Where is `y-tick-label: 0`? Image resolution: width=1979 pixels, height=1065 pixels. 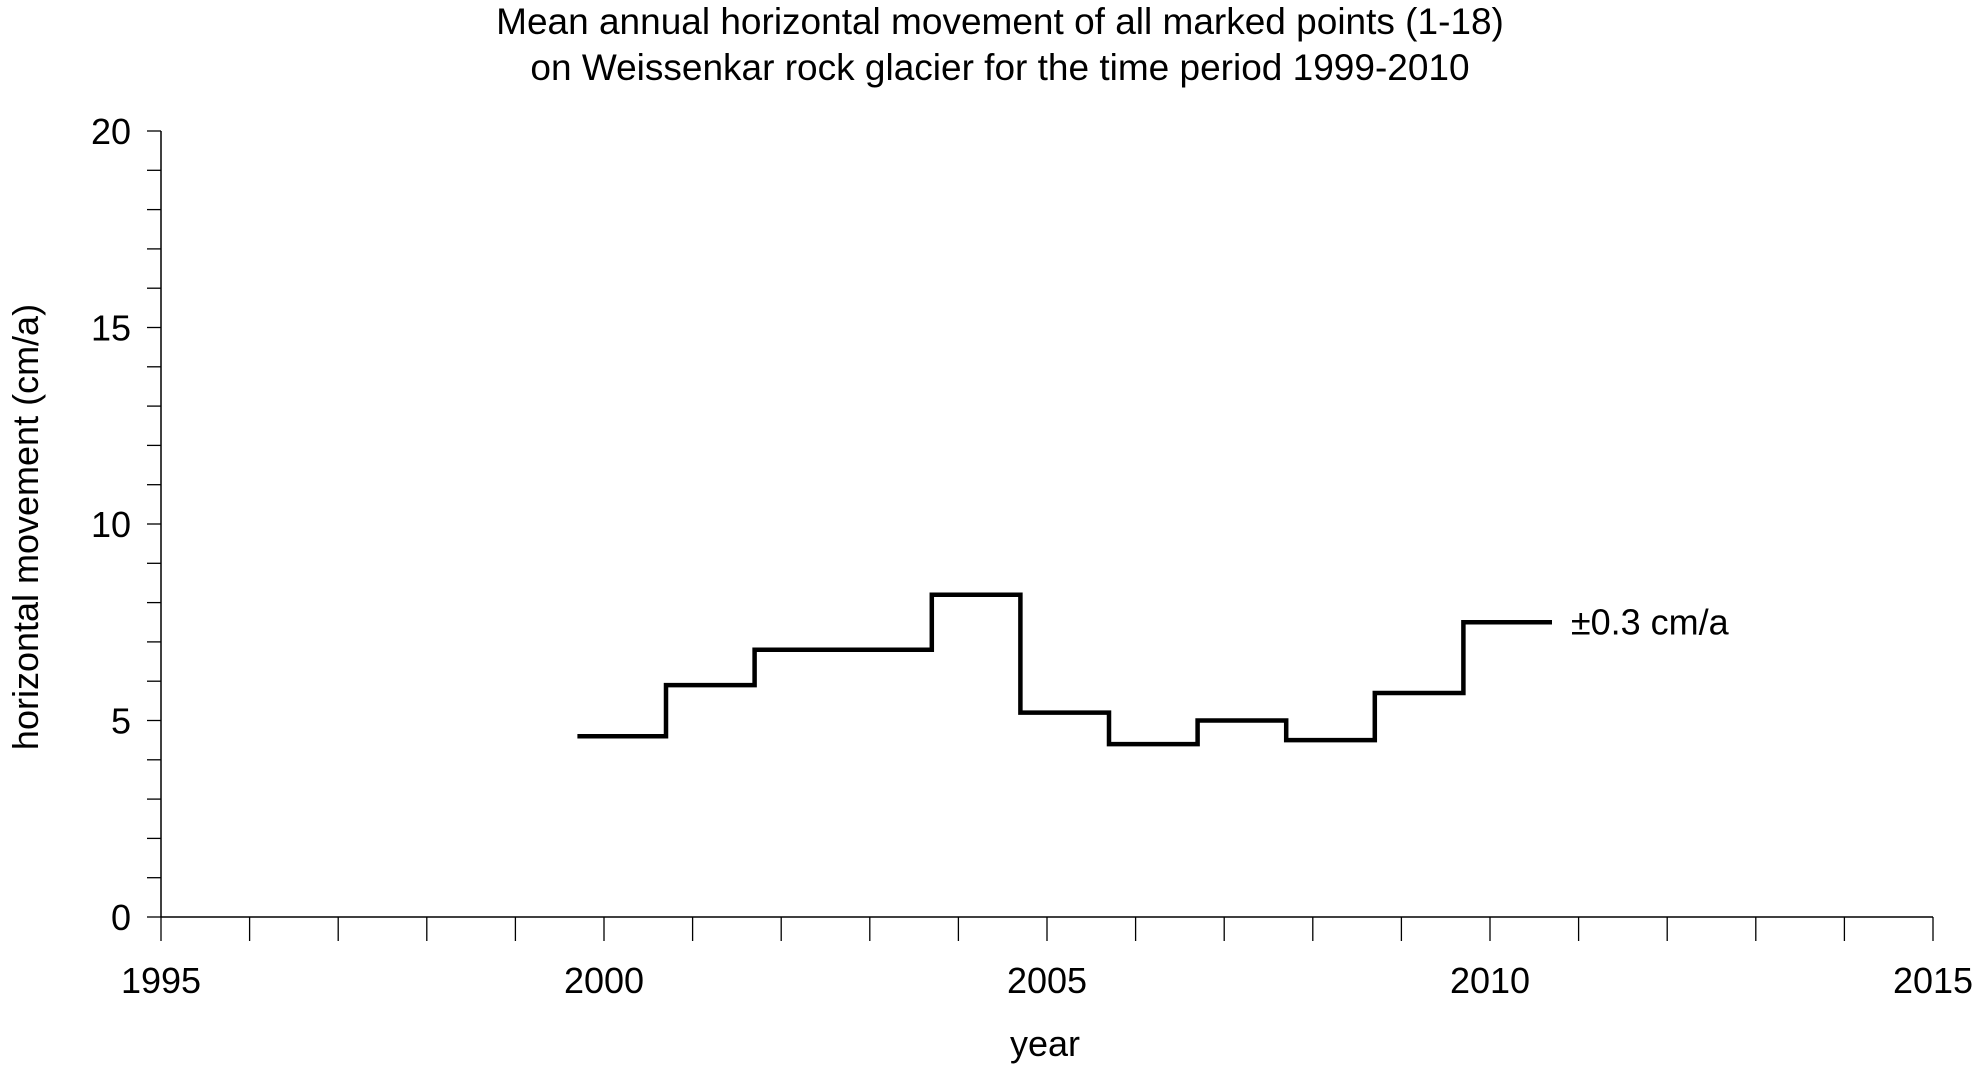 y-tick-label: 0 is located at coordinates (121, 917).